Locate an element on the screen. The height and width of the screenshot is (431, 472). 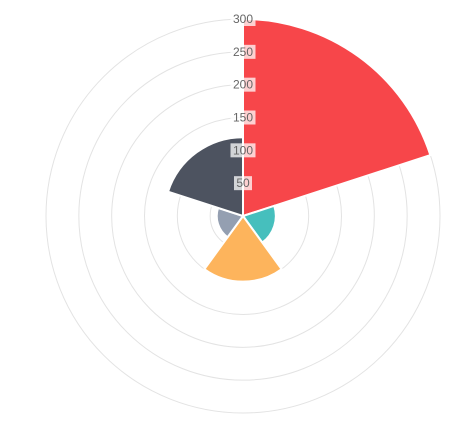
tick-label: 50 is located at coordinates (243, 183).